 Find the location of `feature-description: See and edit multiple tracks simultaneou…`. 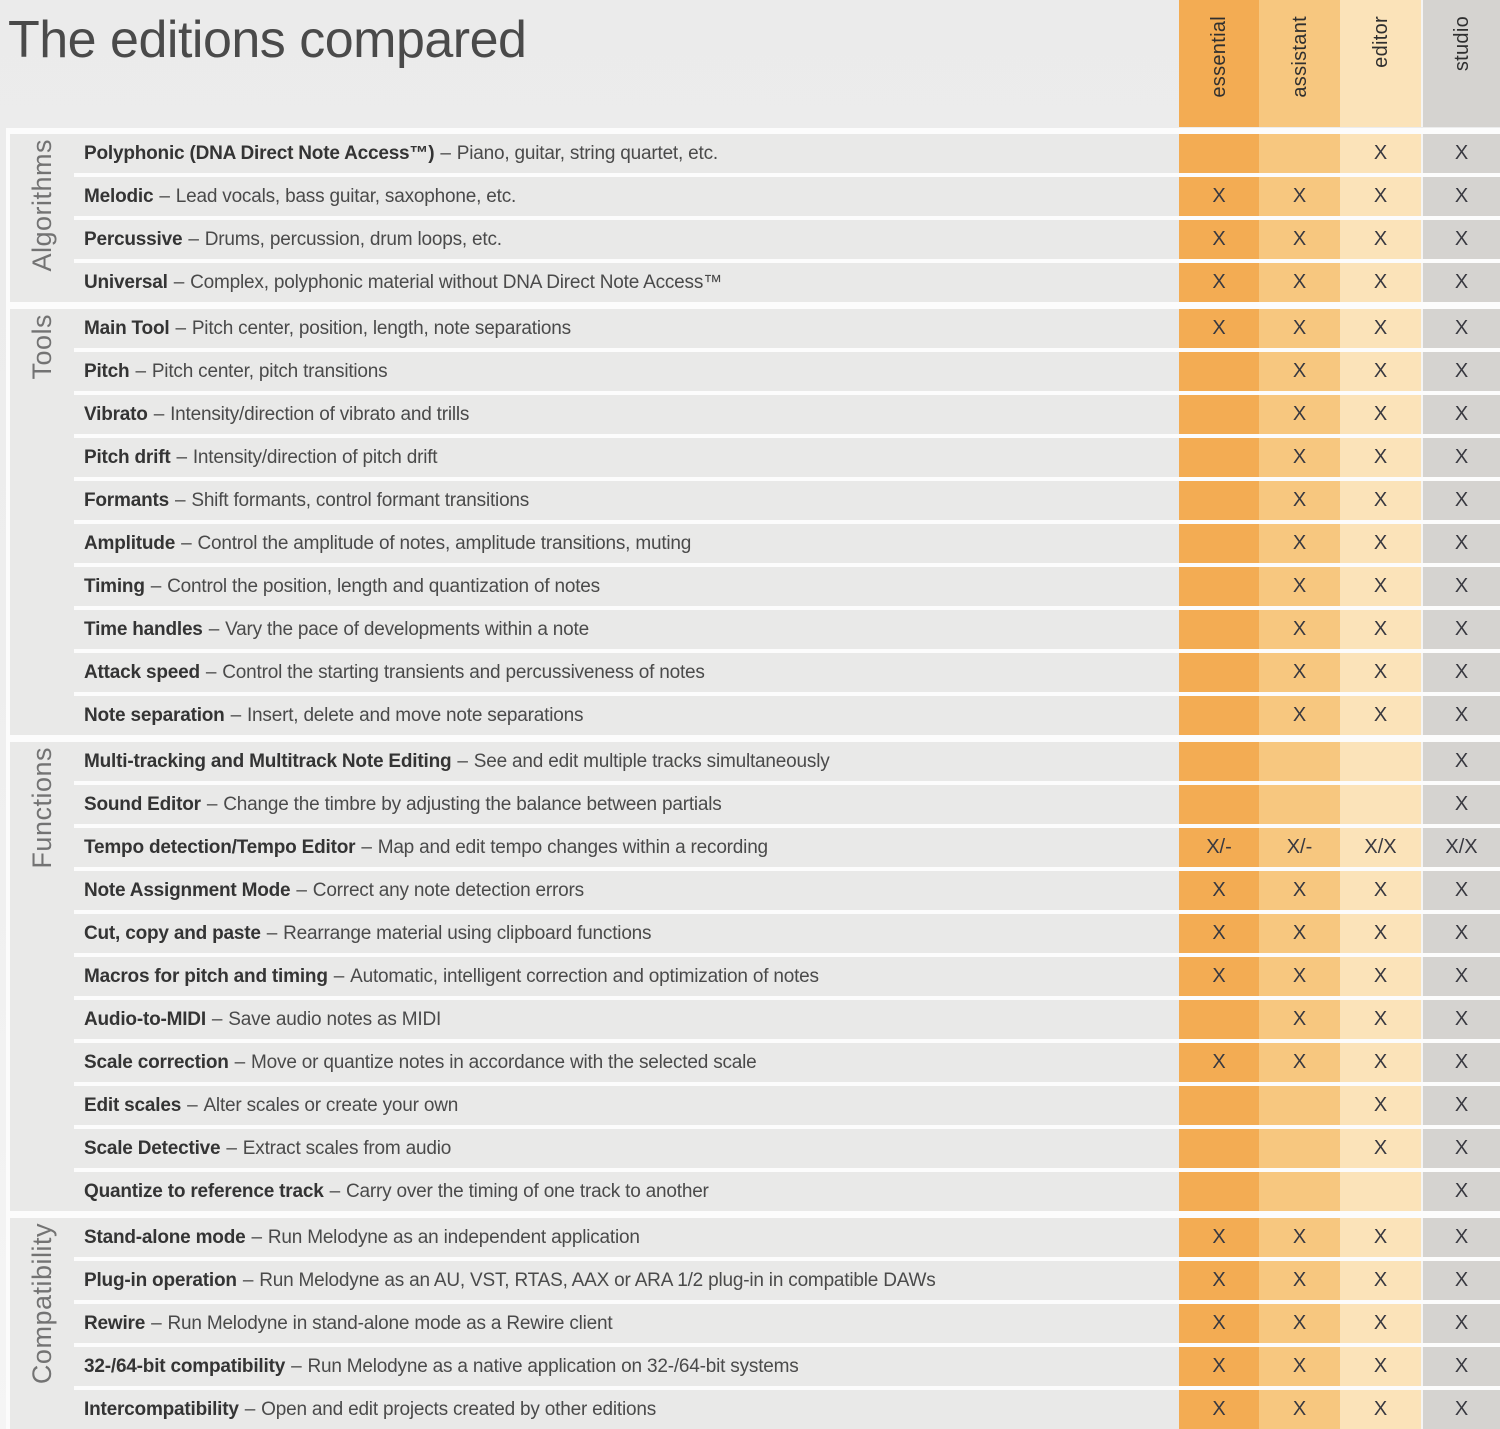

feature-description: See and edit multiple tracks simultaneou… is located at coordinates (651, 761).